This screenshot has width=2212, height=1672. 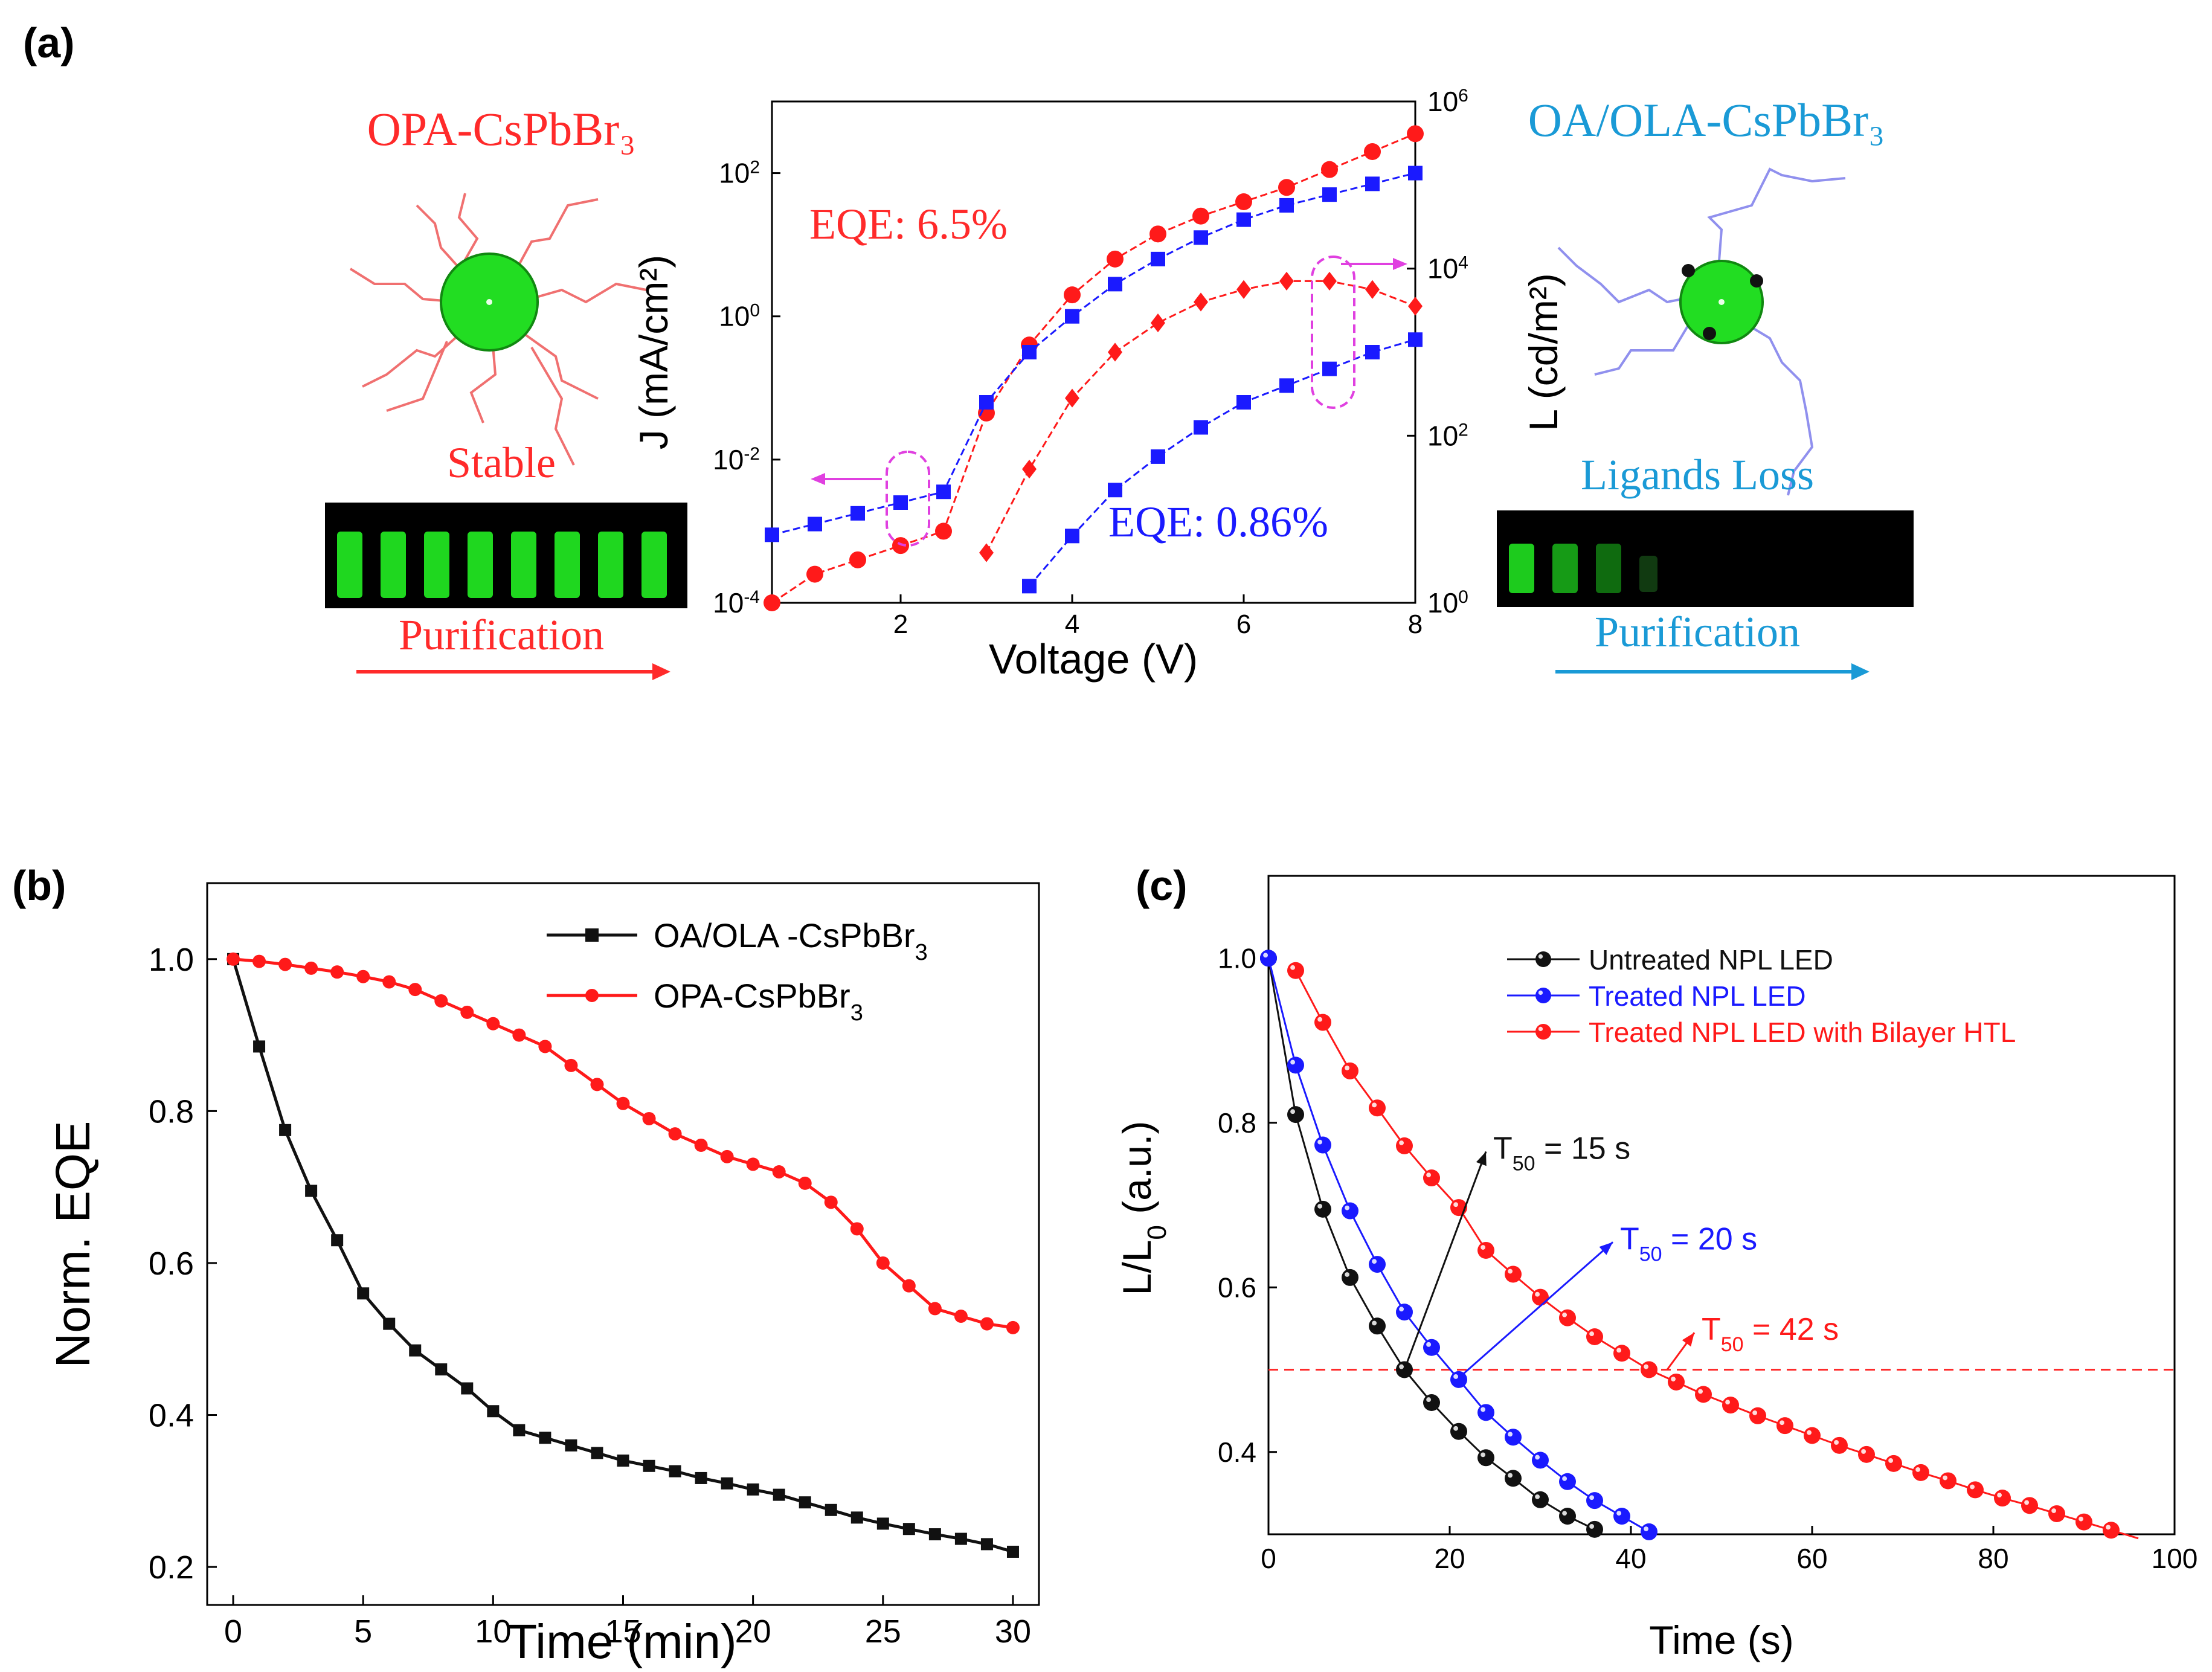 What do you see at coordinates (1583, 1148) in the screenshot?
I see `annotation-rest: = 15 s` at bounding box center [1583, 1148].